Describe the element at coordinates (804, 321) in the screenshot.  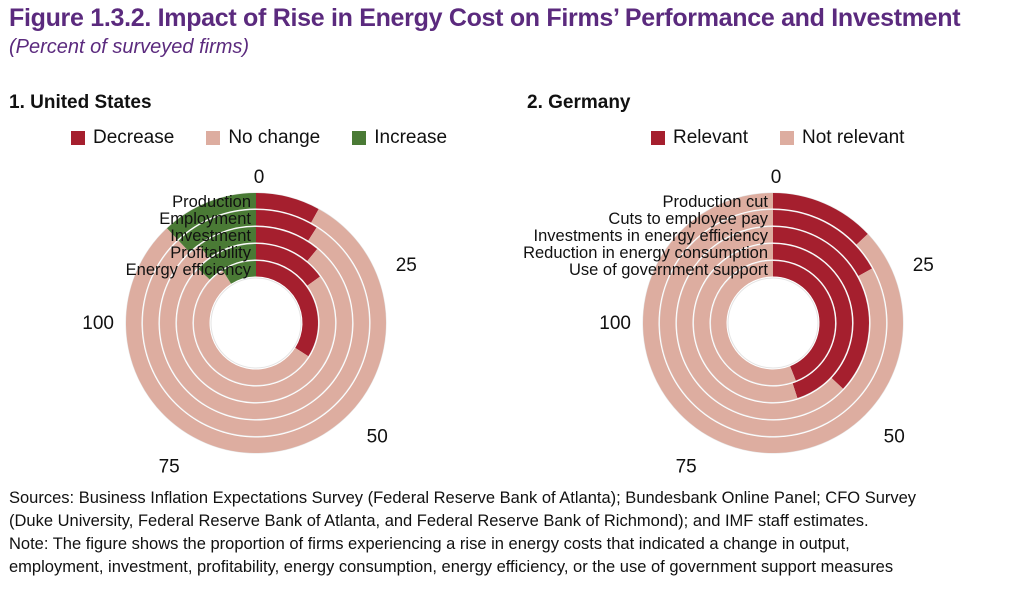
I see `bar-relevant-use-of-government-support` at that location.